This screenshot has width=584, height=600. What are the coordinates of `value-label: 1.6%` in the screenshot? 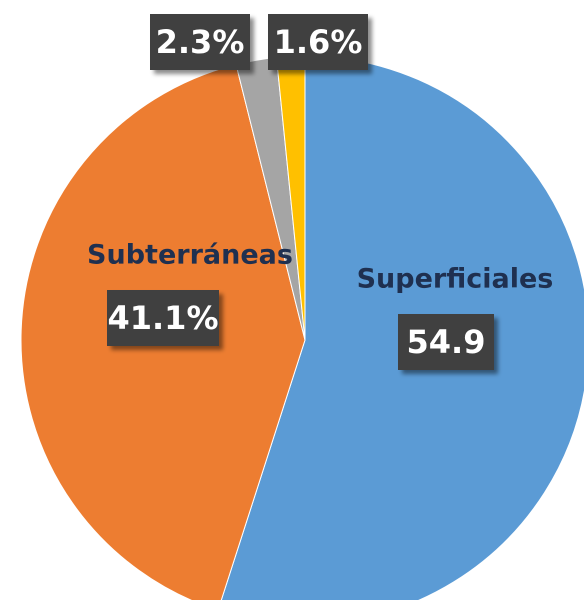 It's located at (318, 42).